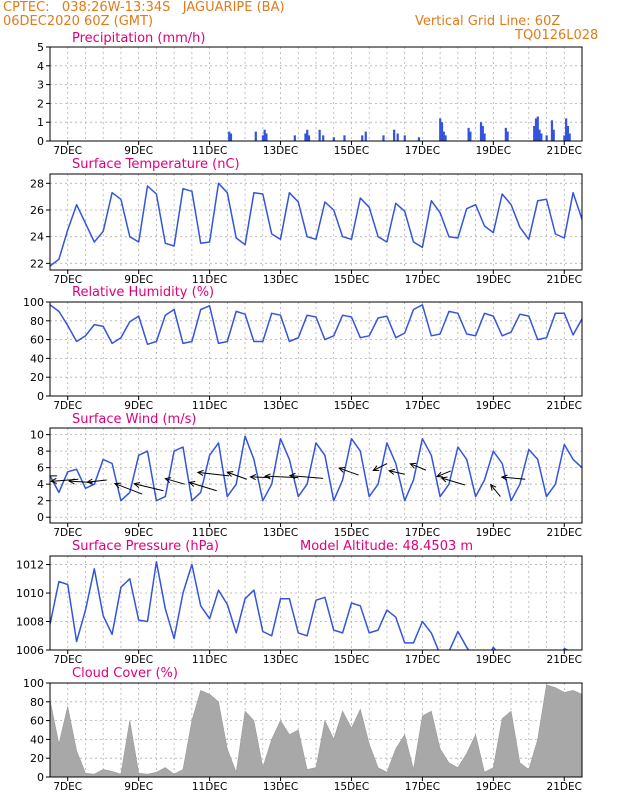 This screenshot has height=800, width=618. Describe the element at coordinates (40, 47) in the screenshot. I see `y-tick-label: 5` at that location.